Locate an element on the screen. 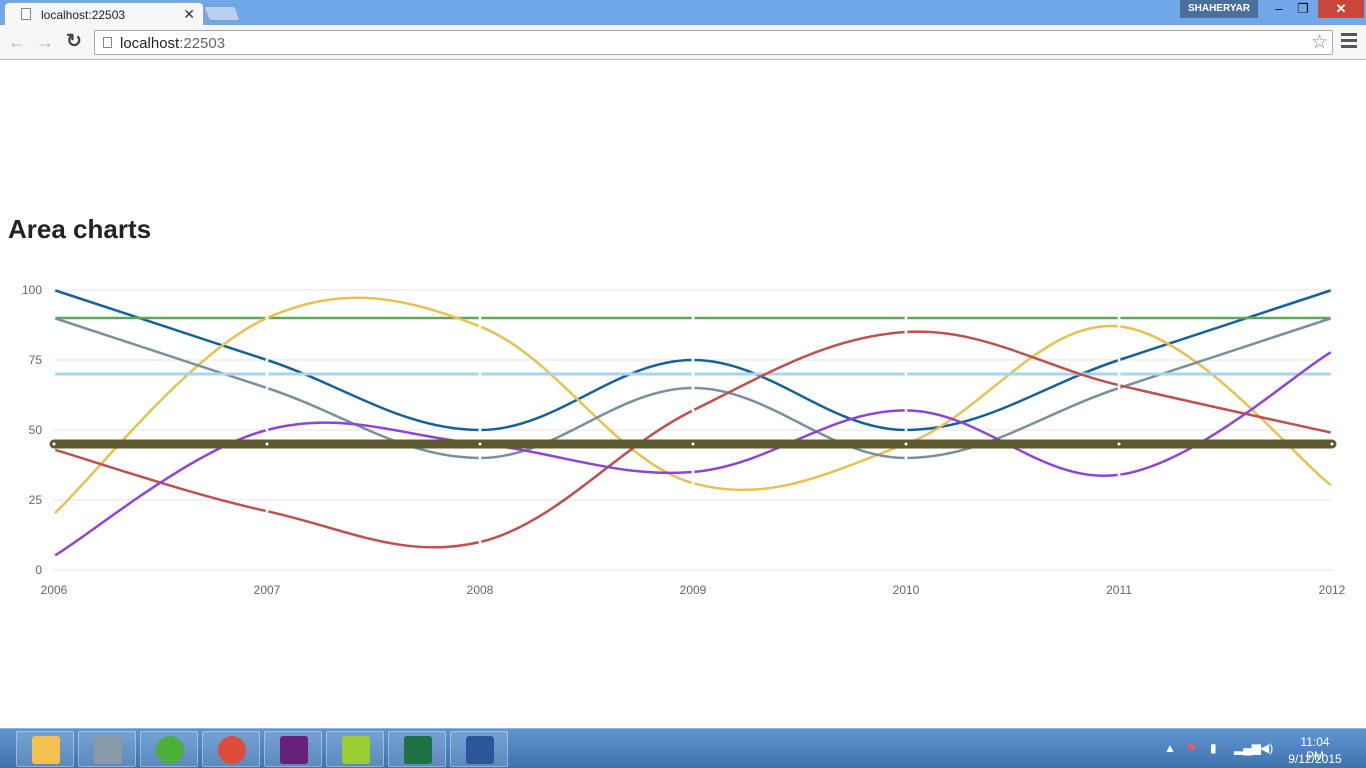 The image size is (1366, 768). windows-explorer-icon is located at coordinates (108, 750).